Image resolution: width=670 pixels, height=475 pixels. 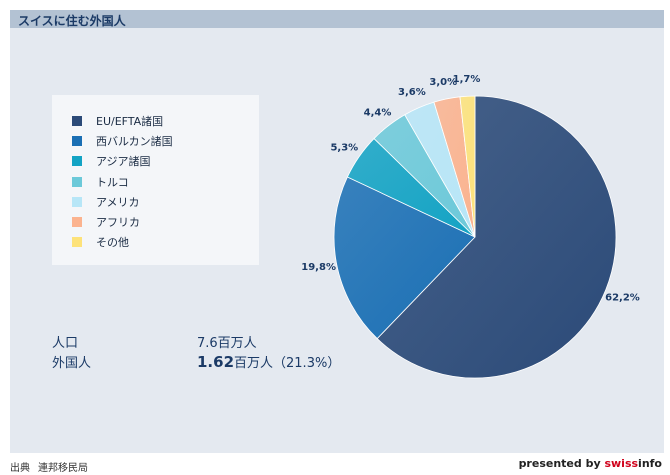 I want to click on foreign-row: 外国人 1.62百万人（21.3%）, so click(x=212, y=362).